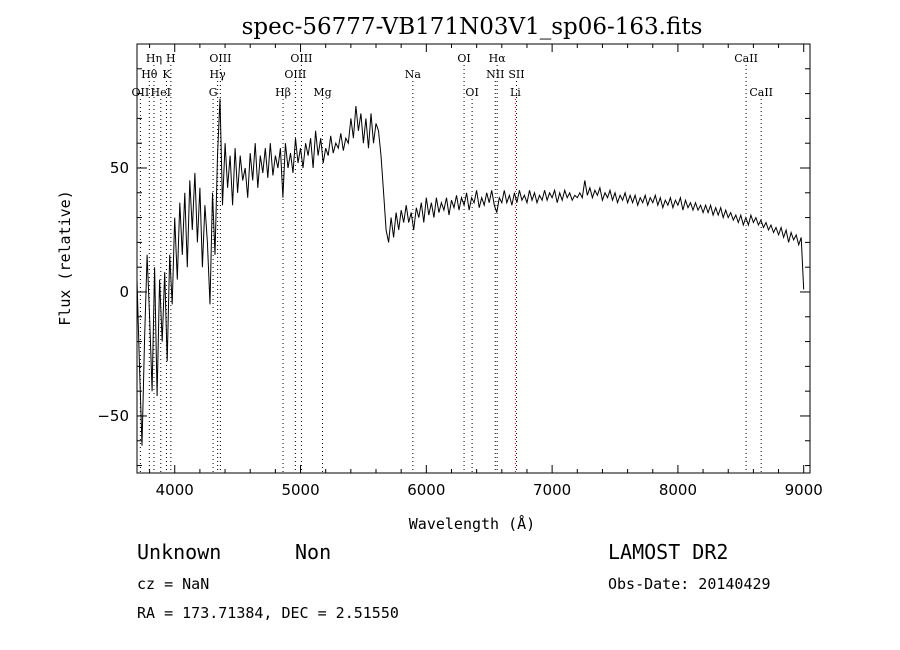  Describe the element at coordinates (218, 74) in the screenshot. I see `line-marker-label: Hγ` at that location.